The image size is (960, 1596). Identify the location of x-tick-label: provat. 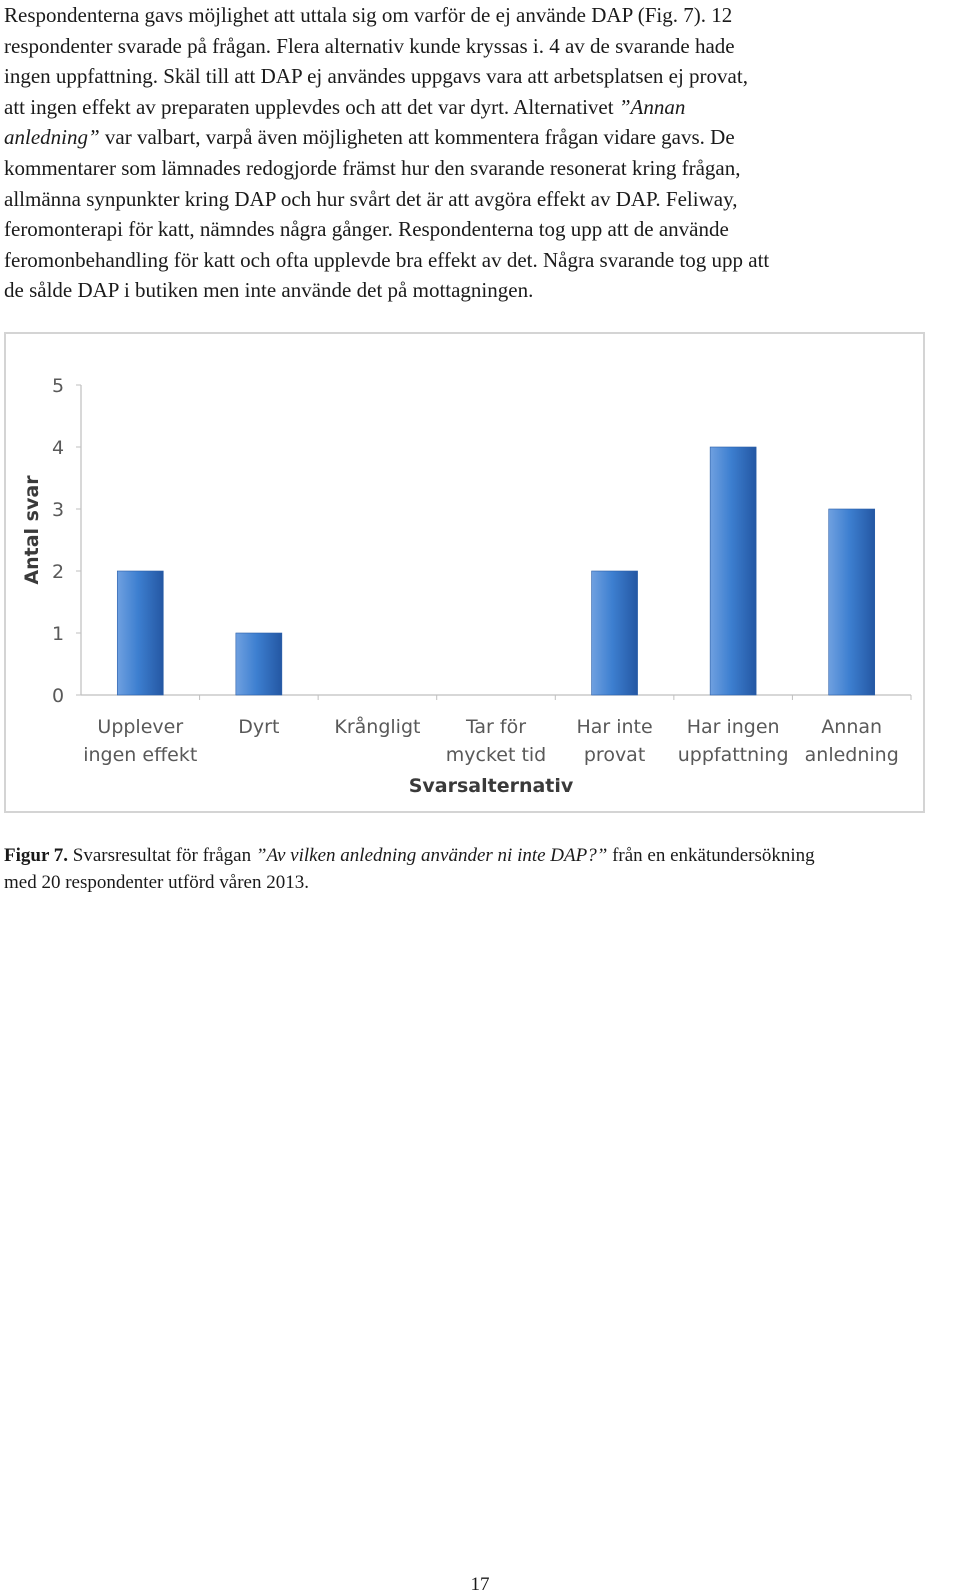
(614, 755).